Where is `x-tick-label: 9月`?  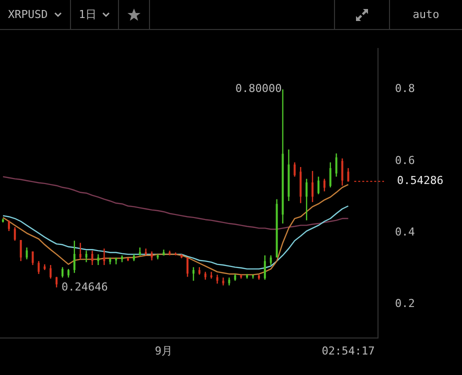 x-tick-label: 9月 is located at coordinates (163, 351).